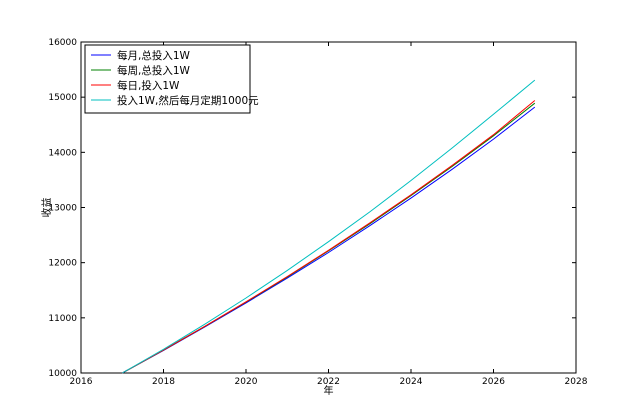  I want to click on x-tick-label: 2028, so click(576, 382).